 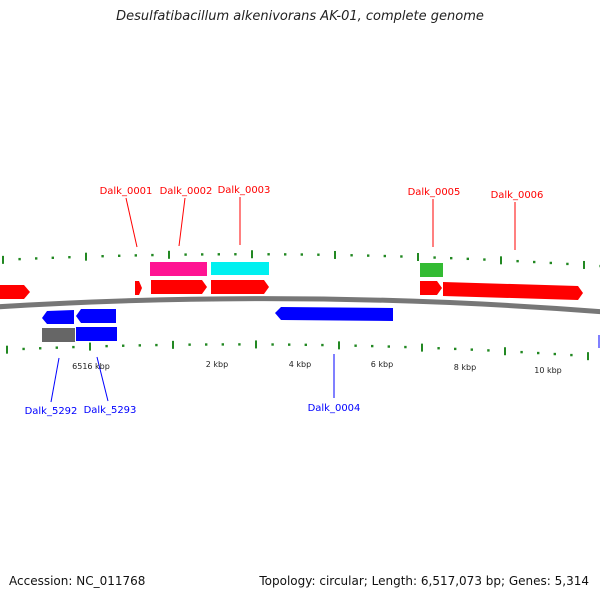 I want to click on scale-label: 2 kbp, so click(x=217, y=364).